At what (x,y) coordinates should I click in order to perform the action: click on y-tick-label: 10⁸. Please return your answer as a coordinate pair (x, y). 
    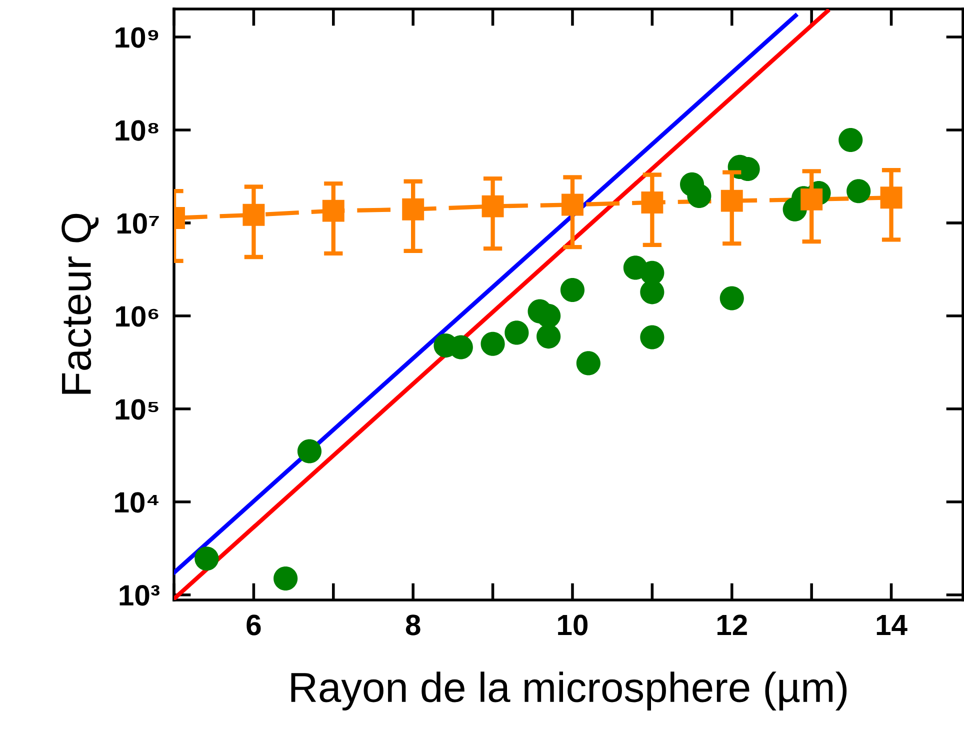
    Looking at the image, I should click on (137, 130).